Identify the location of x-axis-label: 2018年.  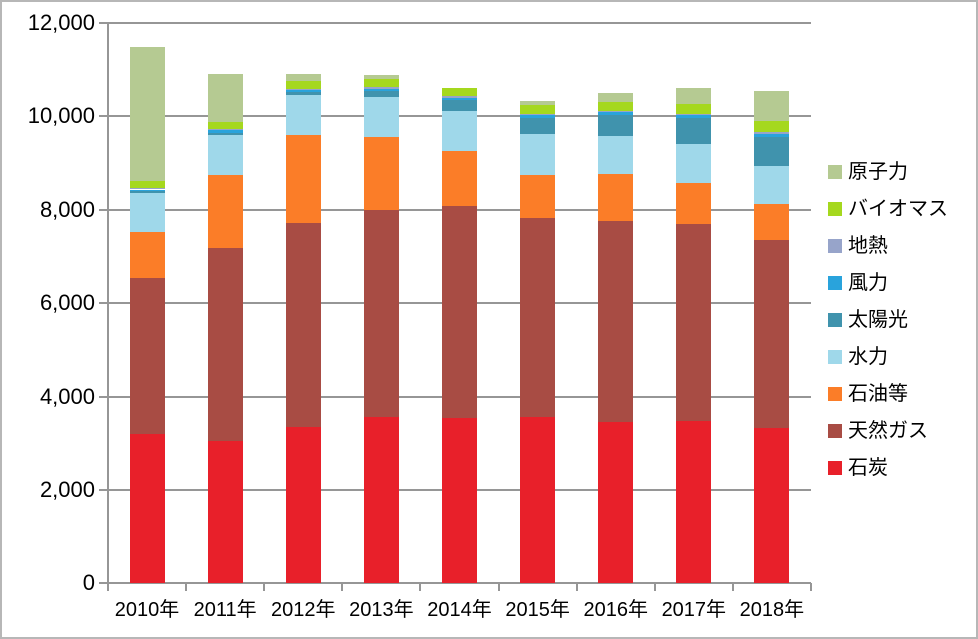
(772, 610).